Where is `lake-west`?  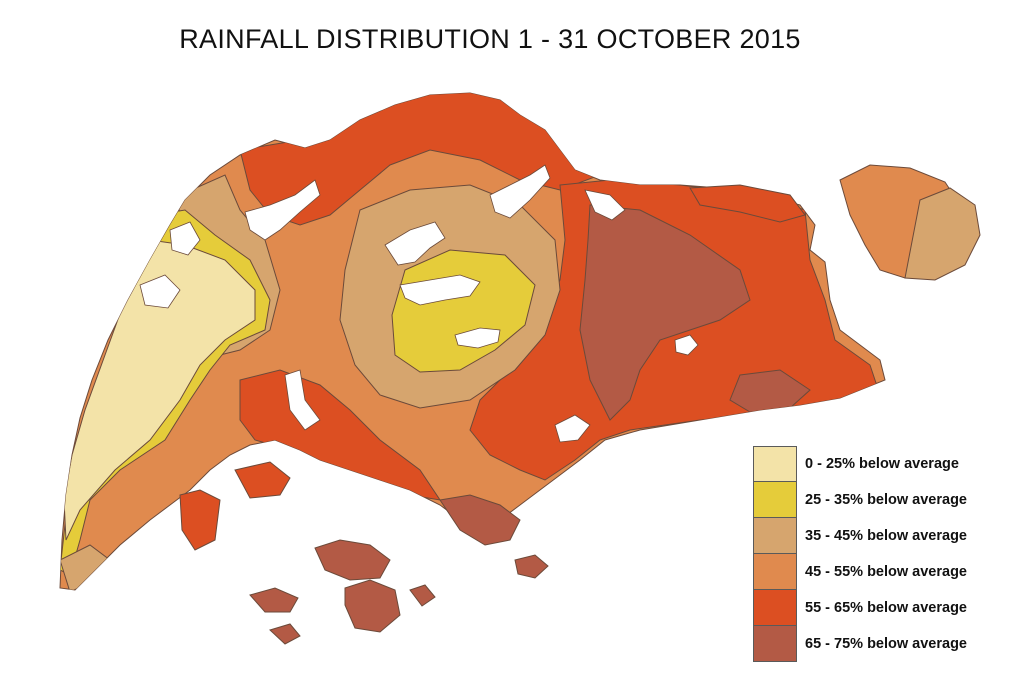
lake-west is located at coordinates (185, 238).